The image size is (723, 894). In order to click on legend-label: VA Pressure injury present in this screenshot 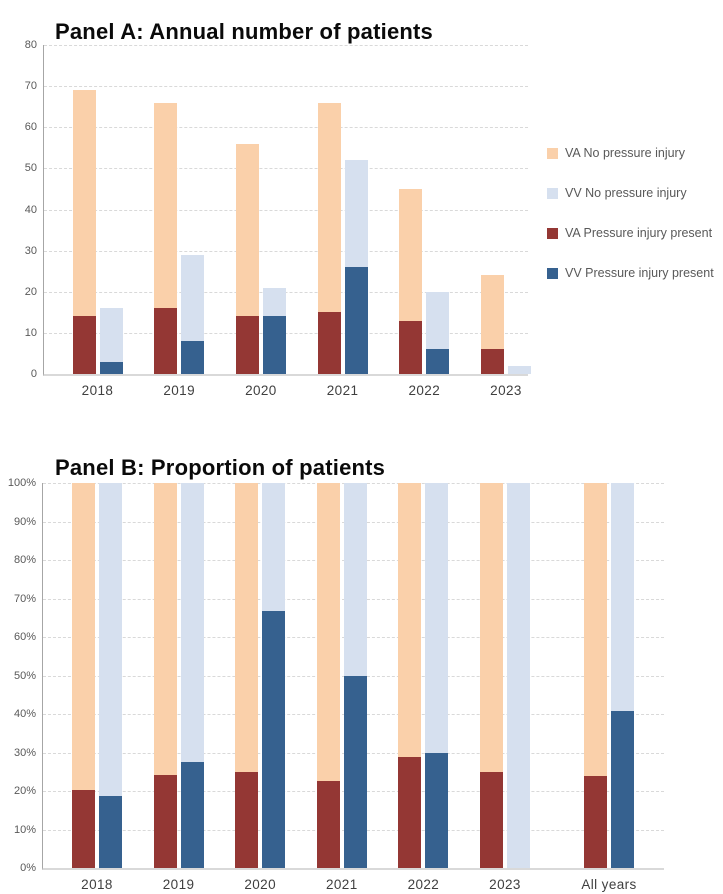, I will do `click(639, 233)`.